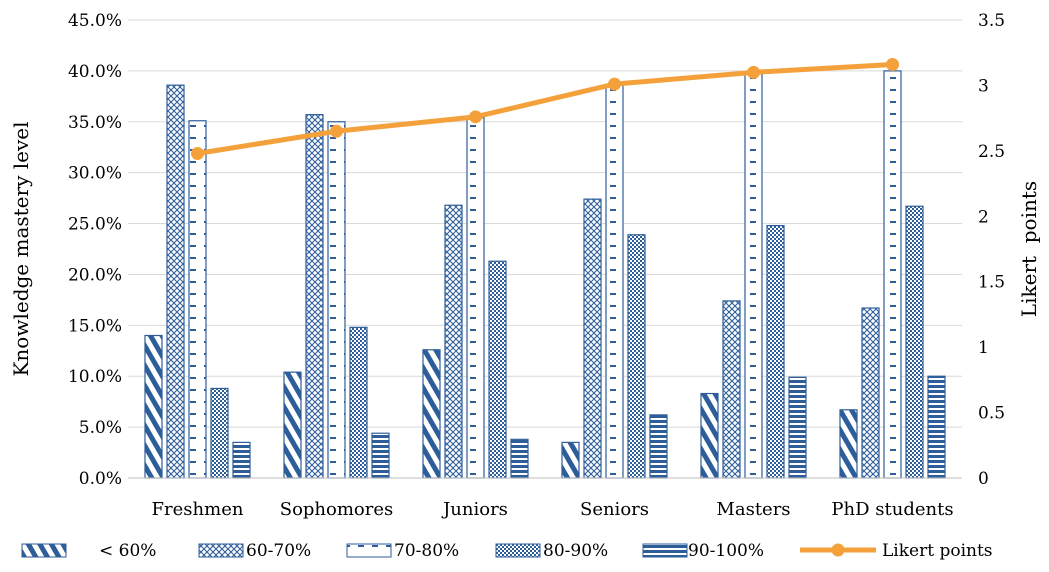 The image size is (1049, 572). What do you see at coordinates (983, 217) in the screenshot?
I see `y2-tick-label: 2` at bounding box center [983, 217].